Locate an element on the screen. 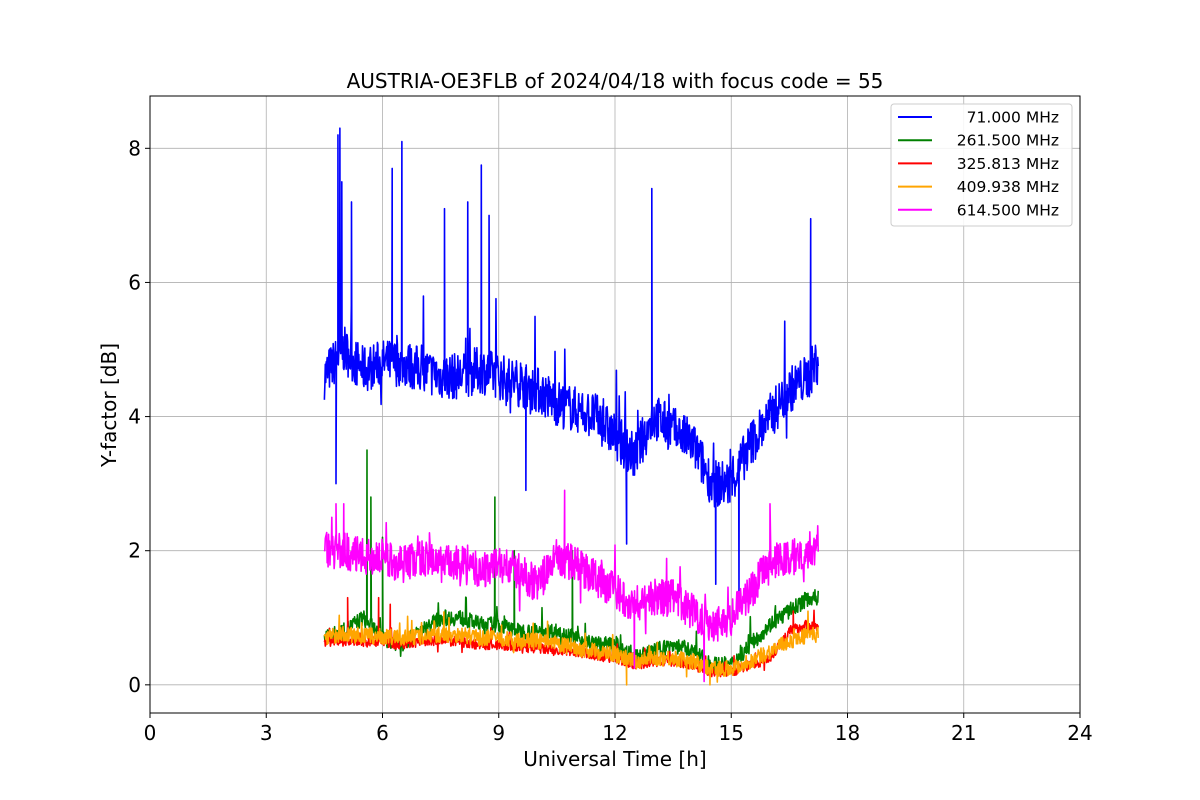  y-tick-label: 8 is located at coordinates (134, 148).